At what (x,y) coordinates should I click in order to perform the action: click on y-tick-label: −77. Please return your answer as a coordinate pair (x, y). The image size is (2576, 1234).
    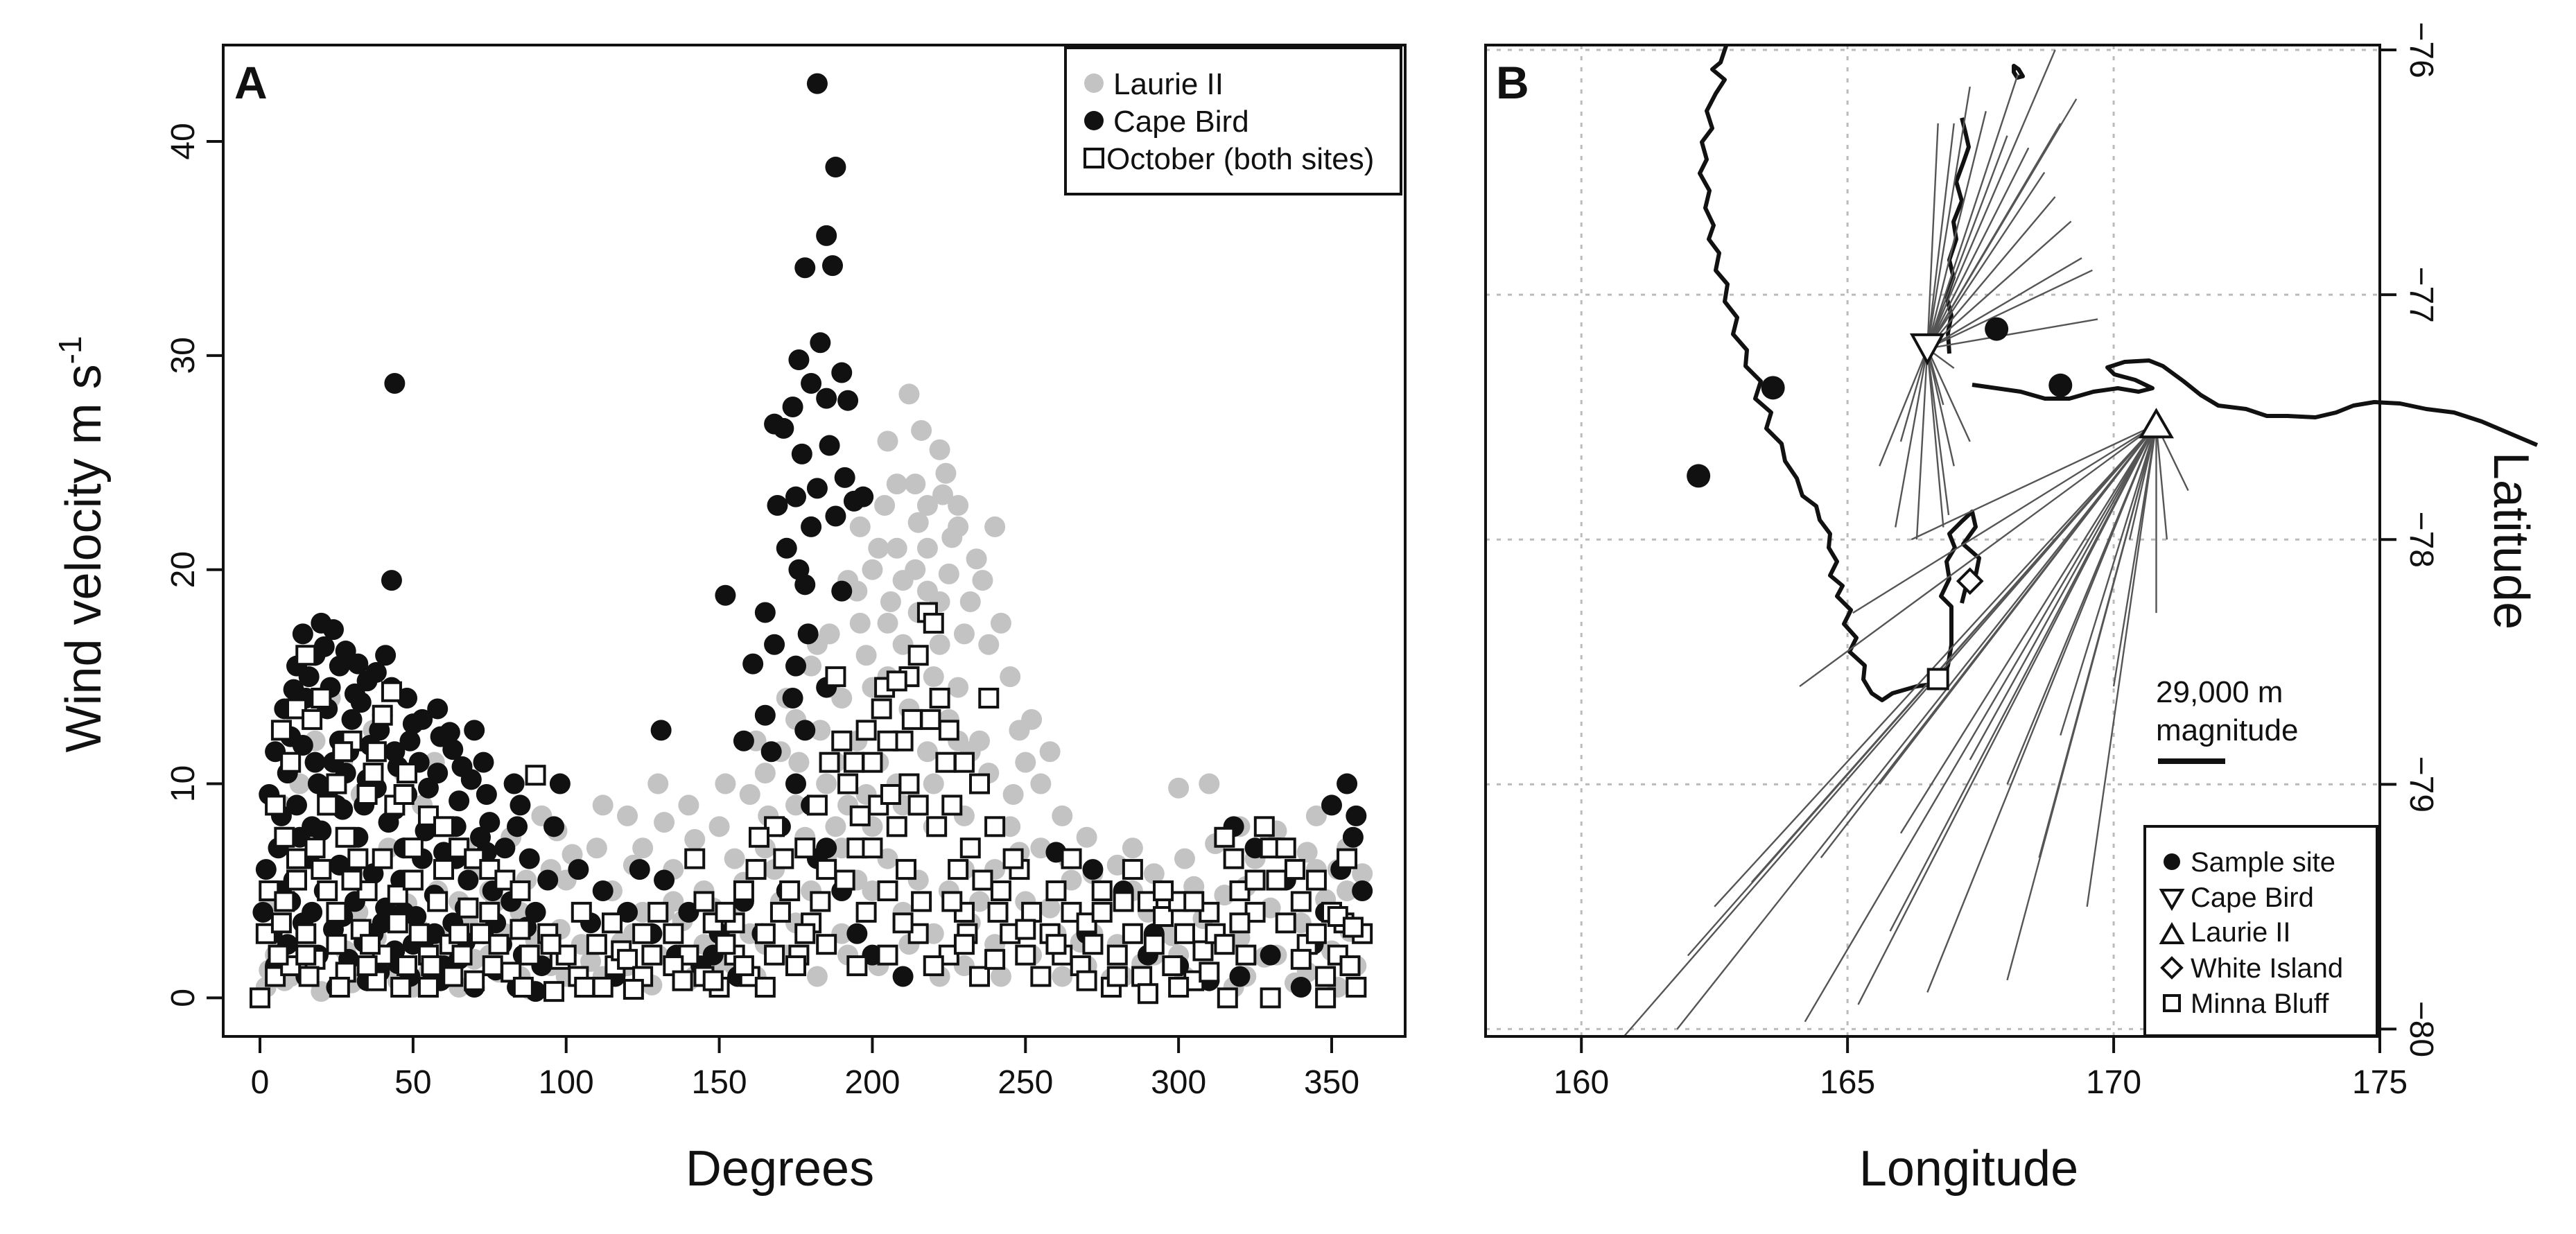
    Looking at the image, I should click on (2421, 294).